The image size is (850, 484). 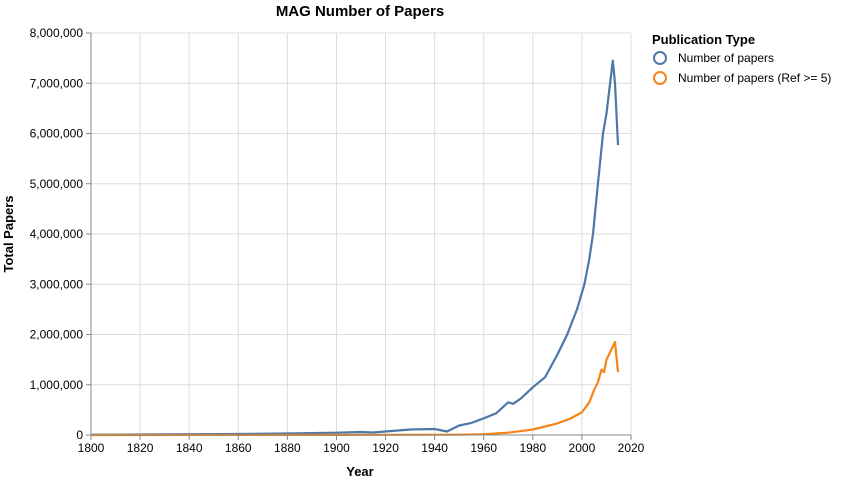 I want to click on chart-title: MAG Number of Papers, so click(x=360, y=11).